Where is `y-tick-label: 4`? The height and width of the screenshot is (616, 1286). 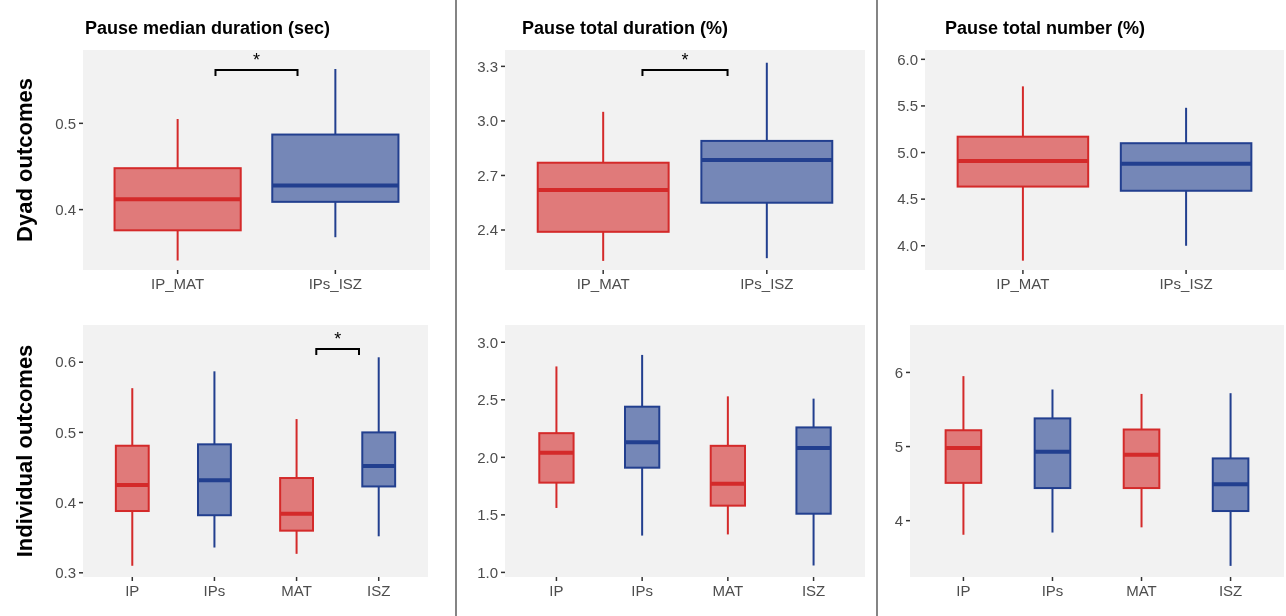 y-tick-label: 4 is located at coordinates (898, 520).